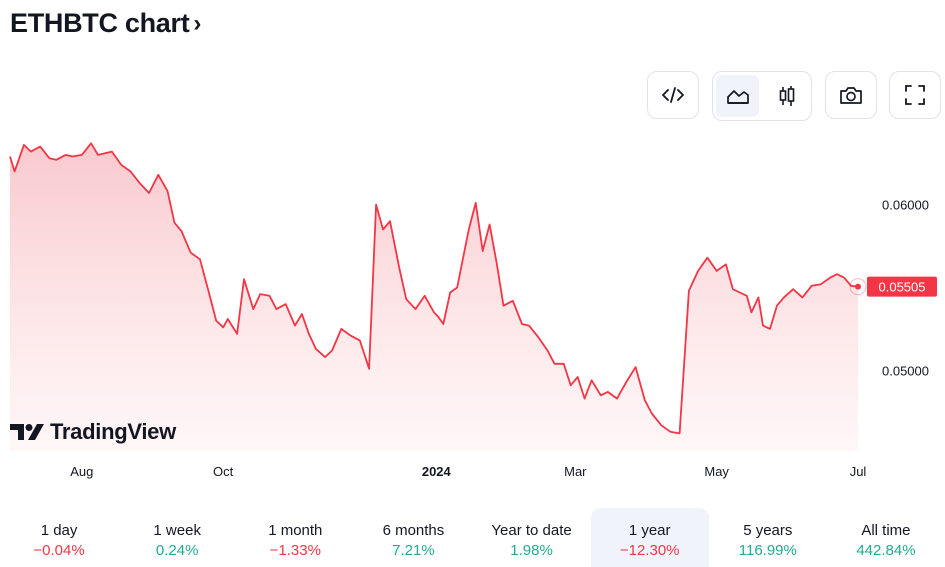  I want to click on period-label: 6 months, so click(413, 530).